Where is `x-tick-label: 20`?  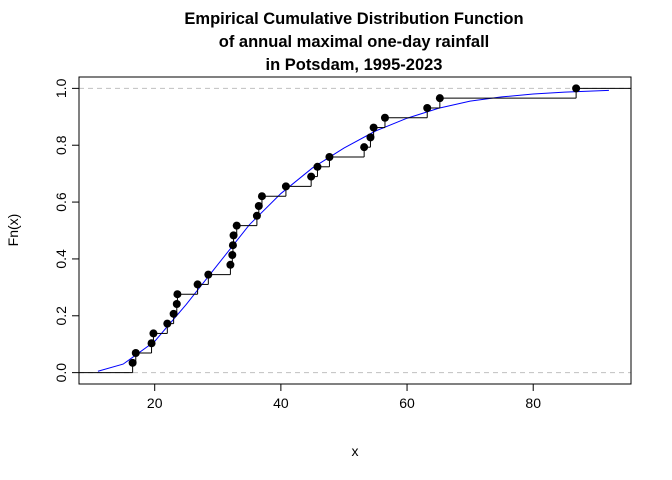
x-tick-label: 20 is located at coordinates (155, 403).